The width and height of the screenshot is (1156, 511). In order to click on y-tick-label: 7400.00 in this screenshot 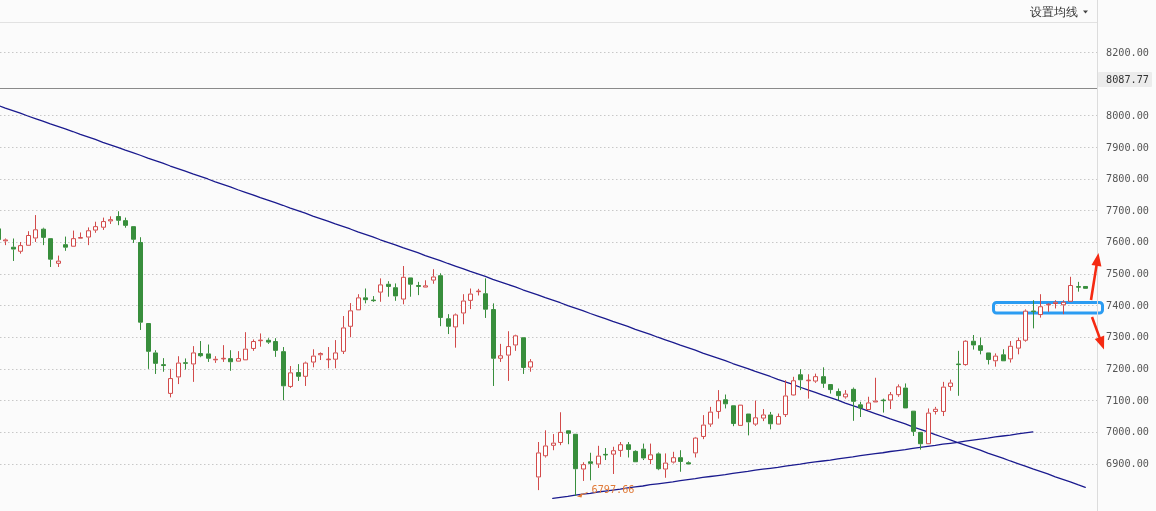, I will do `click(1127, 305)`.